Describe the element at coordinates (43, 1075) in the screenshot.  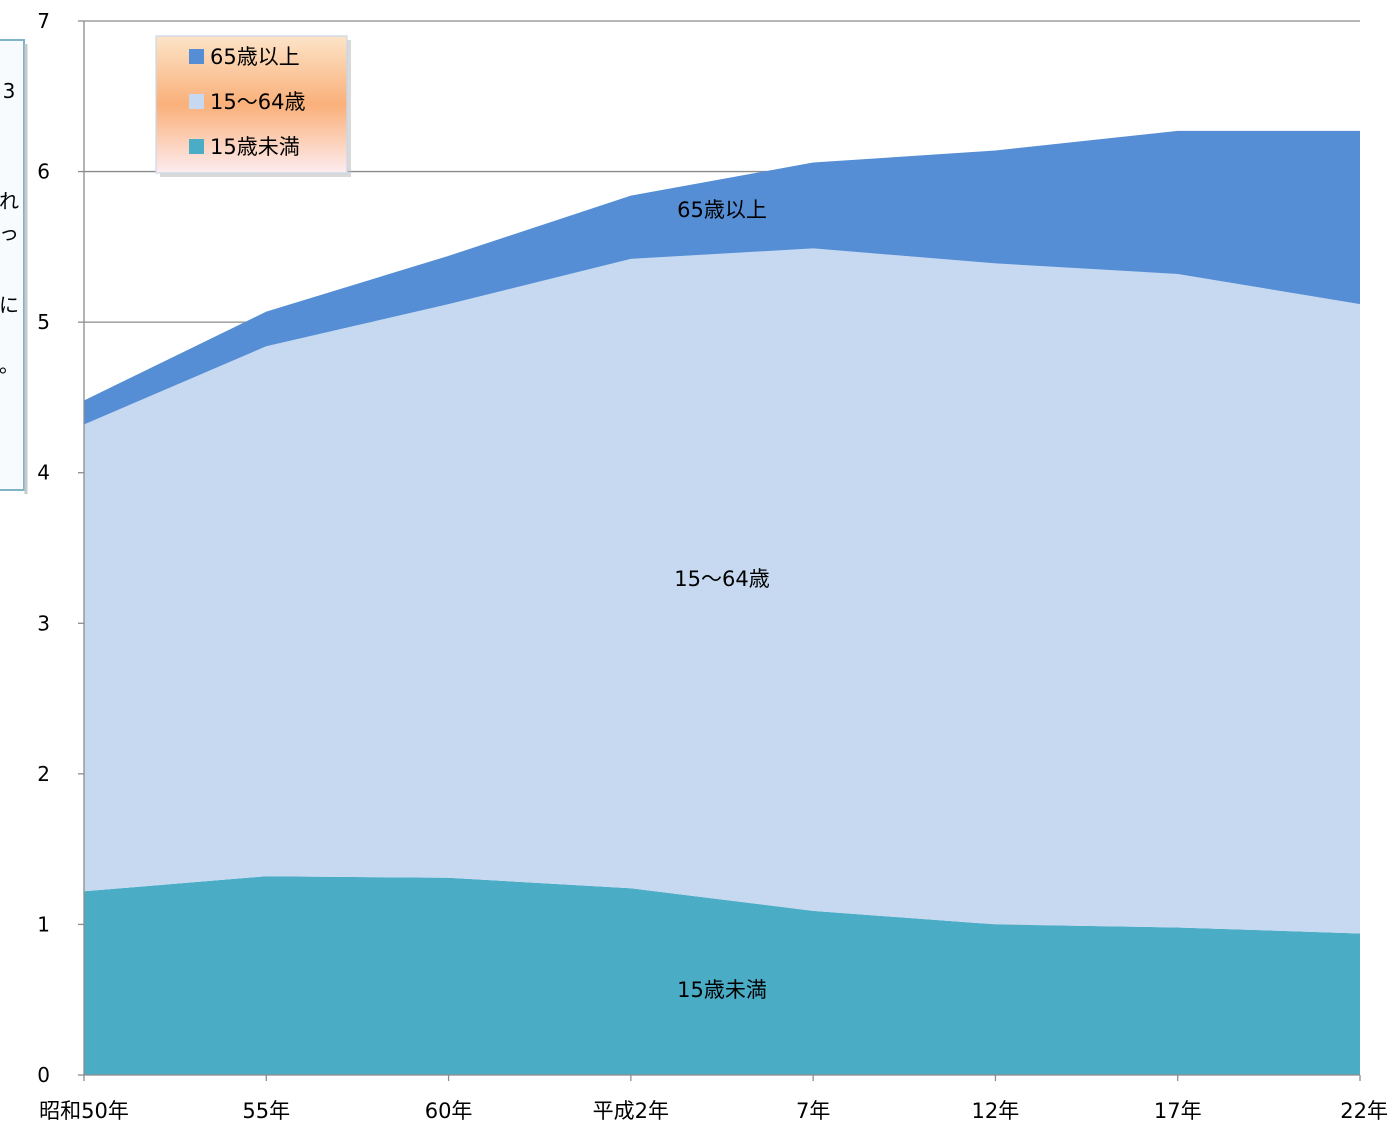
I see `y-tick-label: 0` at that location.